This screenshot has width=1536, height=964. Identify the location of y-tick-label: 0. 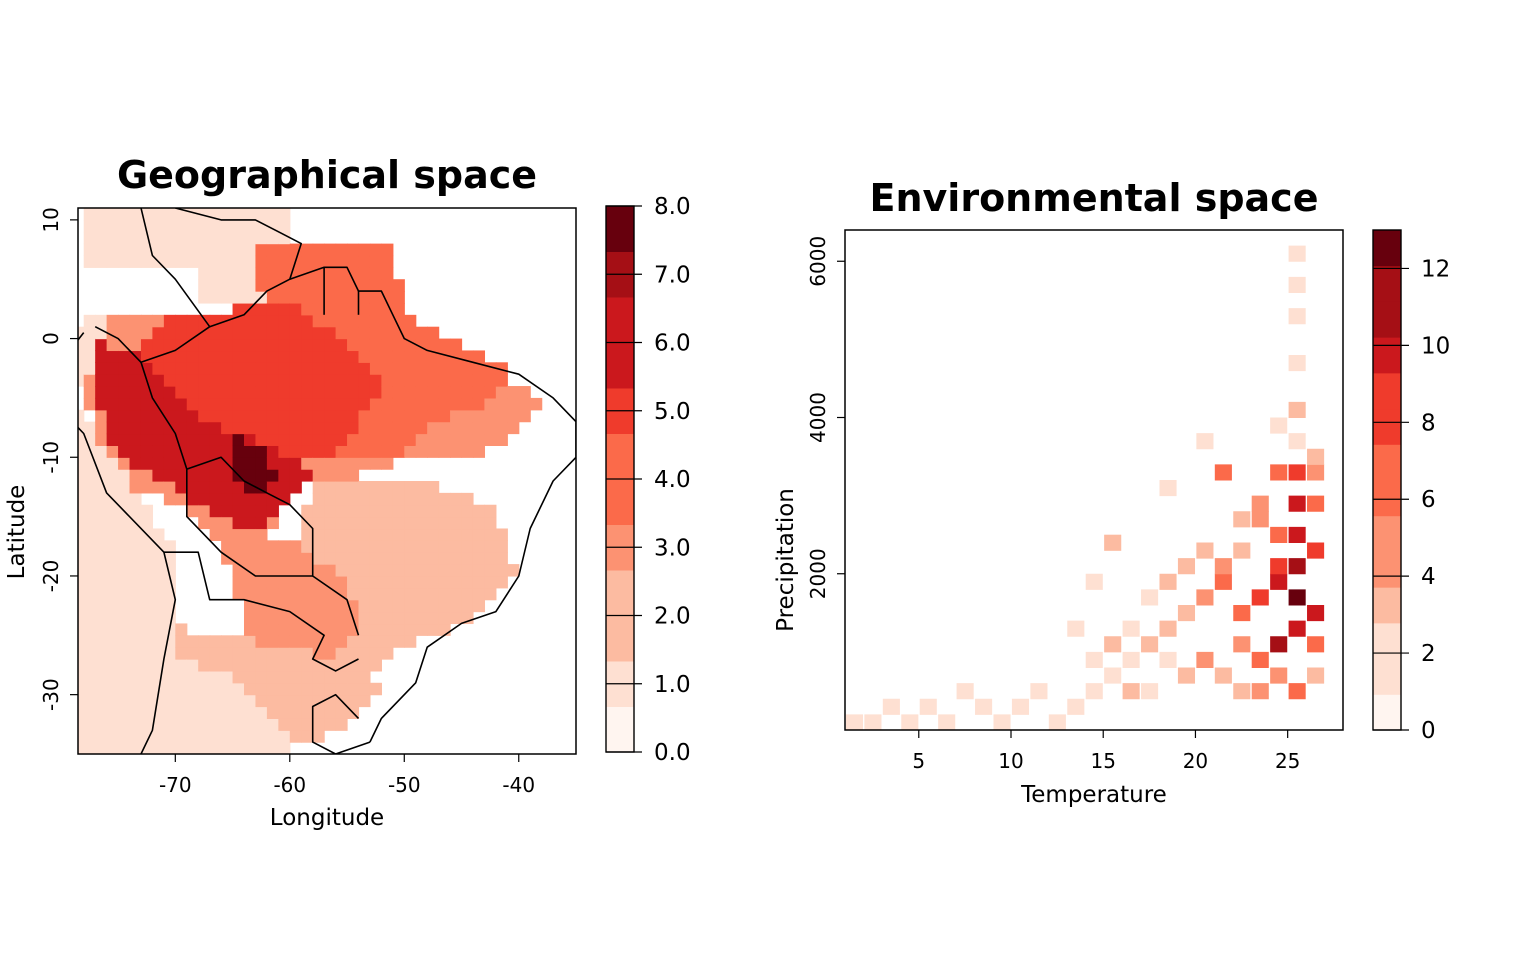
(51, 338).